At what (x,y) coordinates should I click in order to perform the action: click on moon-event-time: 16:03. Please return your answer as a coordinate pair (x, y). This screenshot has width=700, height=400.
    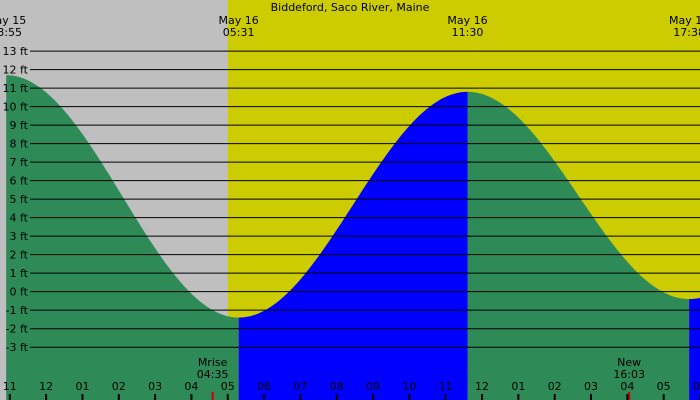
    Looking at the image, I should click on (629, 374).